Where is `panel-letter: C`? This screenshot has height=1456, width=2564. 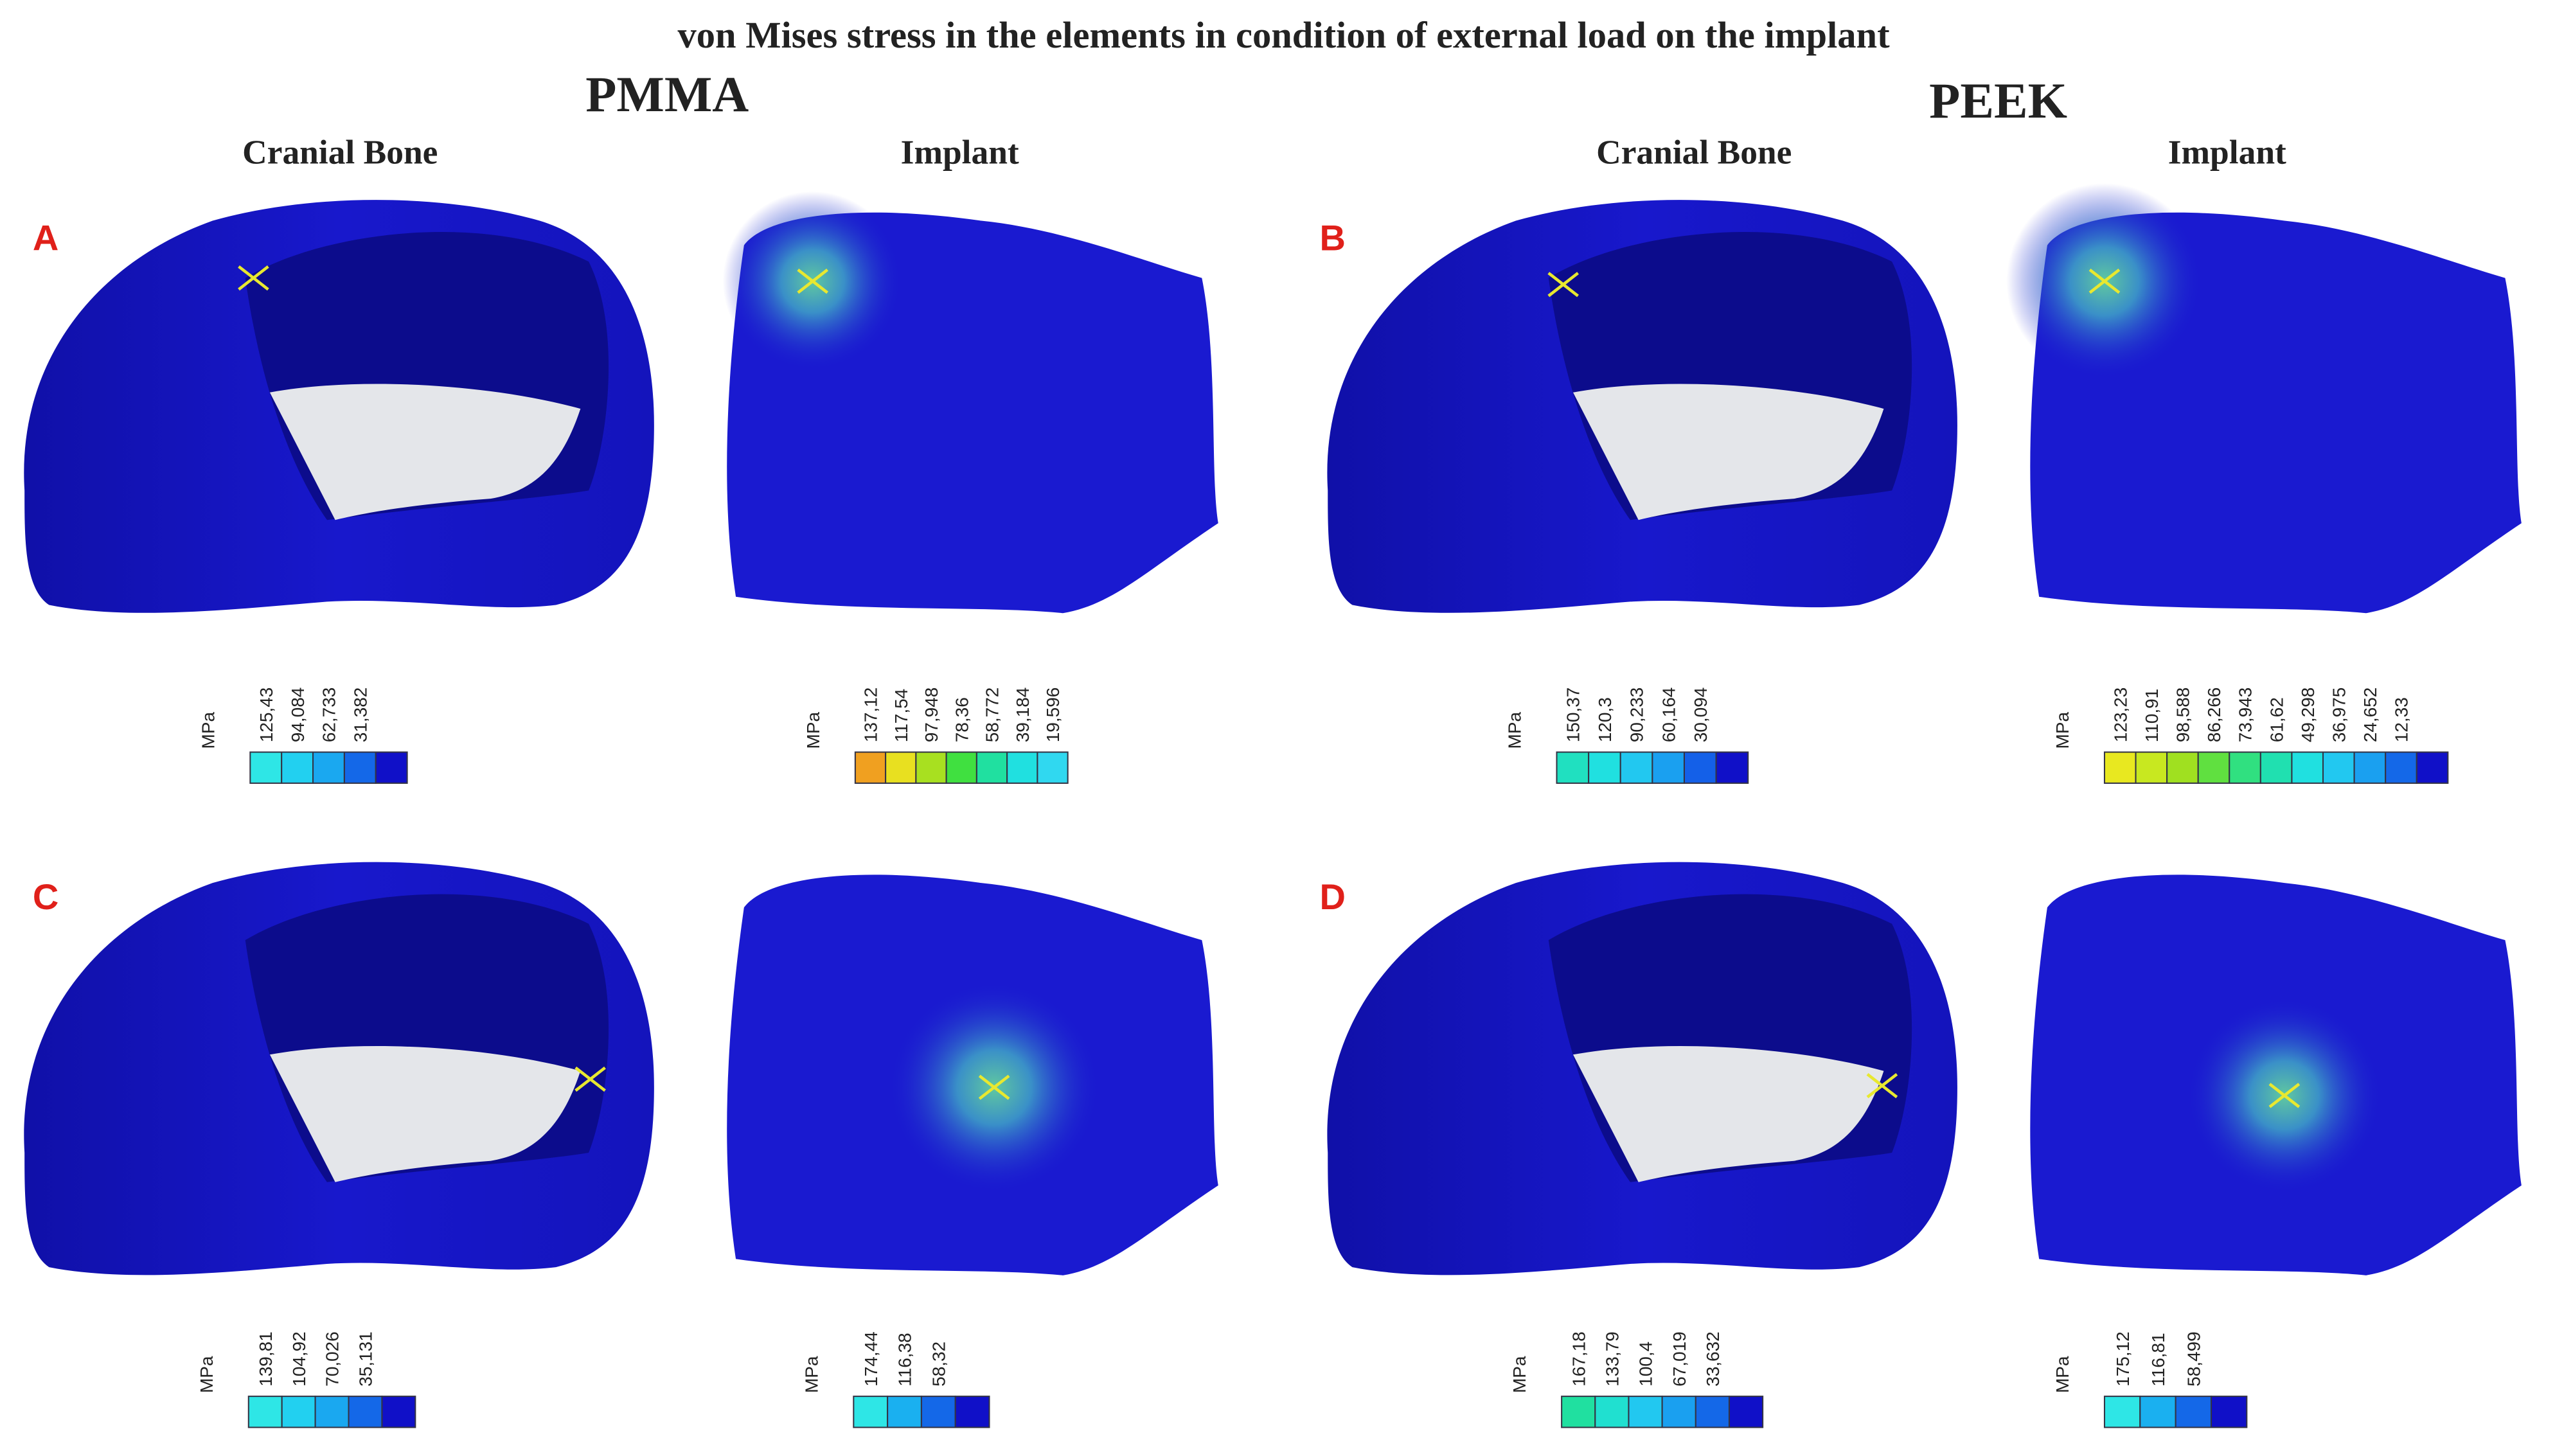
panel-letter: C is located at coordinates (46, 896).